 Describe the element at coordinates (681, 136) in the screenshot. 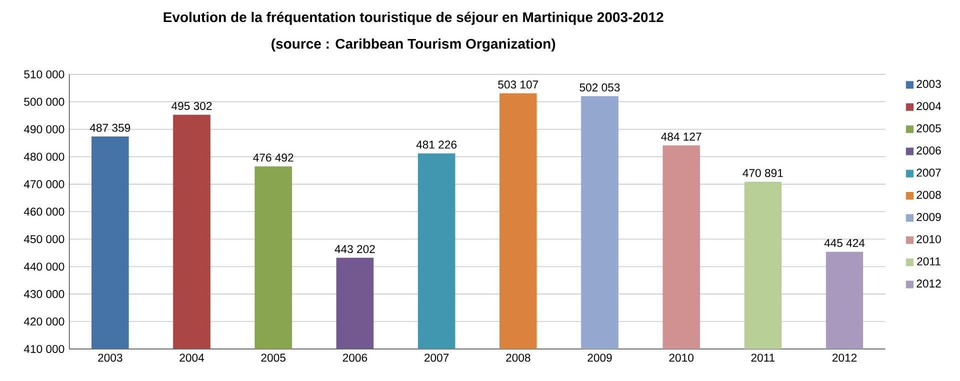

I see `data-label: 484 127` at that location.